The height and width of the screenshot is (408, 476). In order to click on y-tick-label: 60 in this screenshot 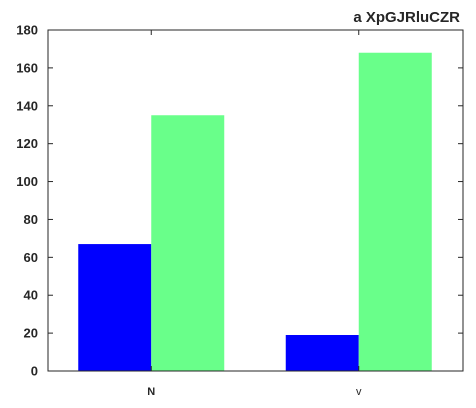, I will do `click(31, 257)`.